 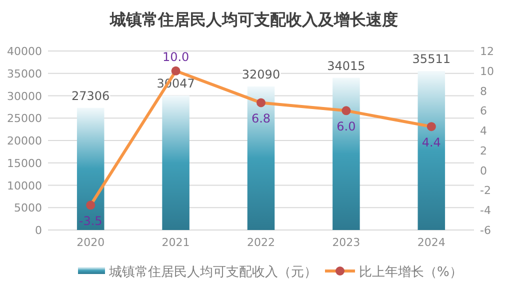 What do you see at coordinates (483, 111) in the screenshot?
I see `y2-tick-label: 6` at bounding box center [483, 111].